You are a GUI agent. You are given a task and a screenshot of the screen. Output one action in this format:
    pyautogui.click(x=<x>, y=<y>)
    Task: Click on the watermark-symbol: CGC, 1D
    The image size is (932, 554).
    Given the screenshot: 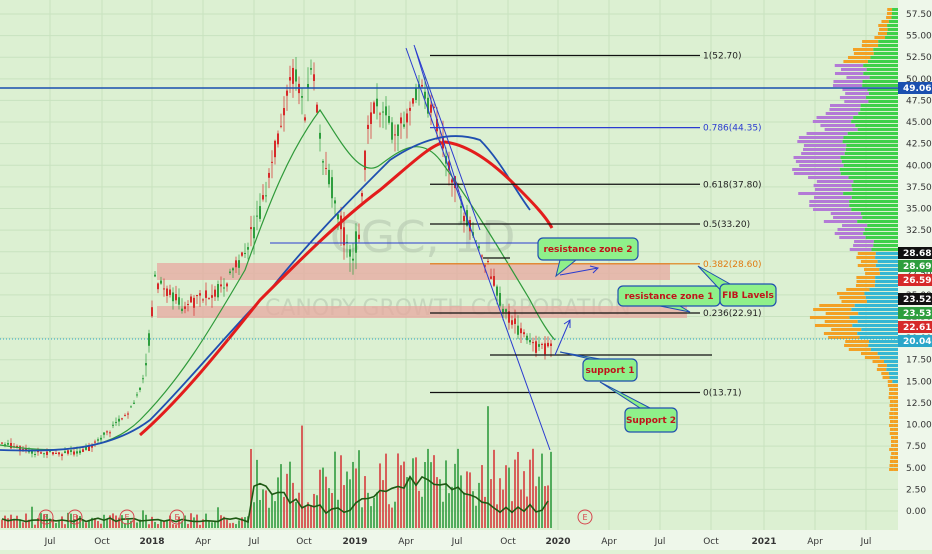 What is the action you would take?
    pyautogui.click(x=422, y=237)
    